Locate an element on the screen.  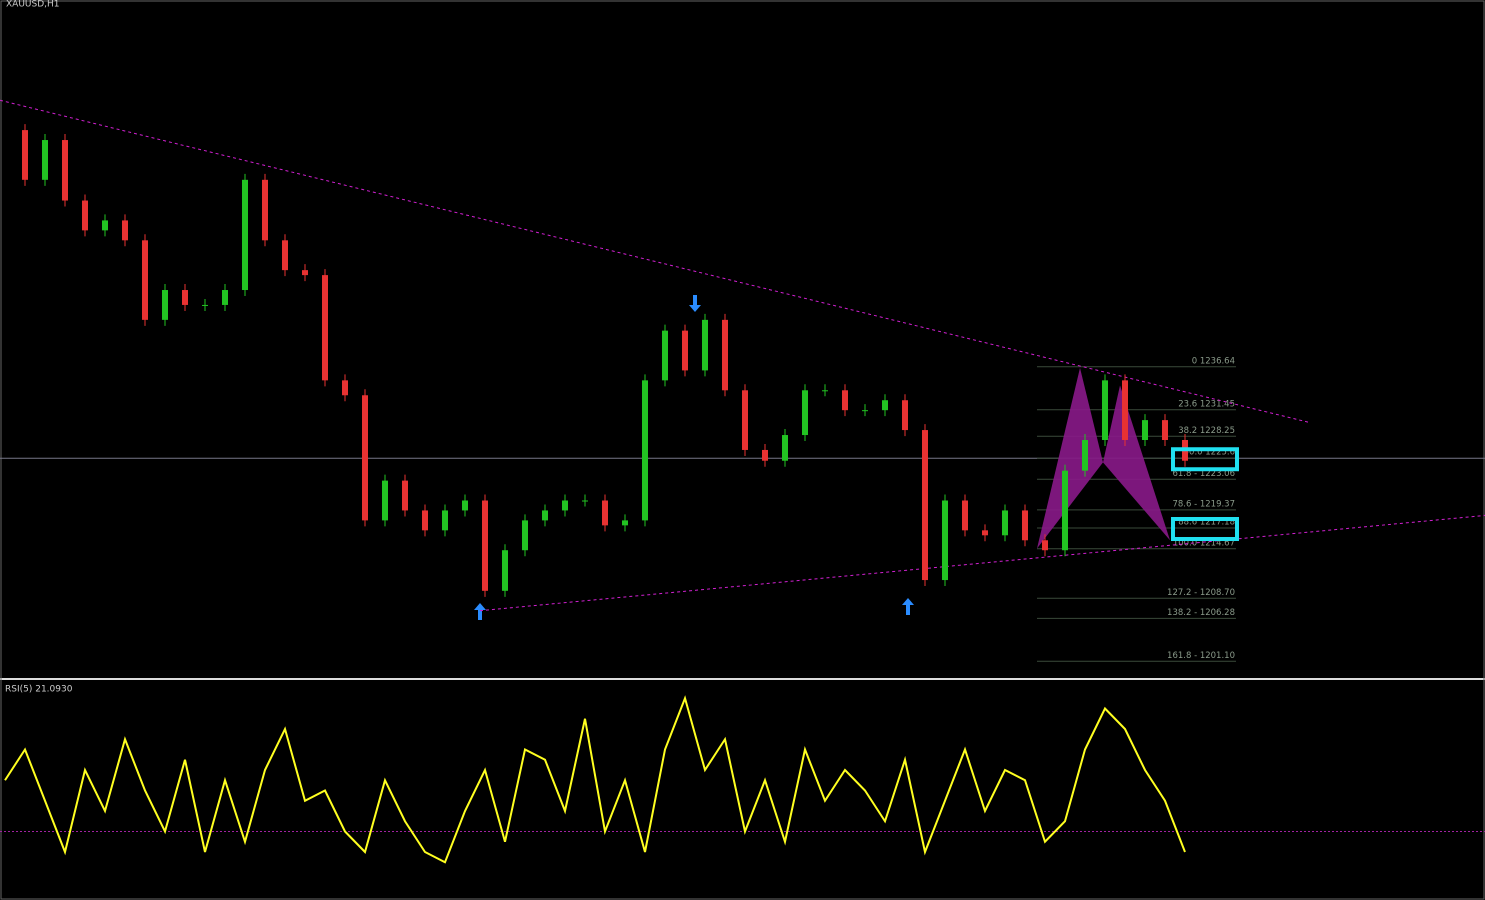
down-arrow is located at coordinates (695, 303).